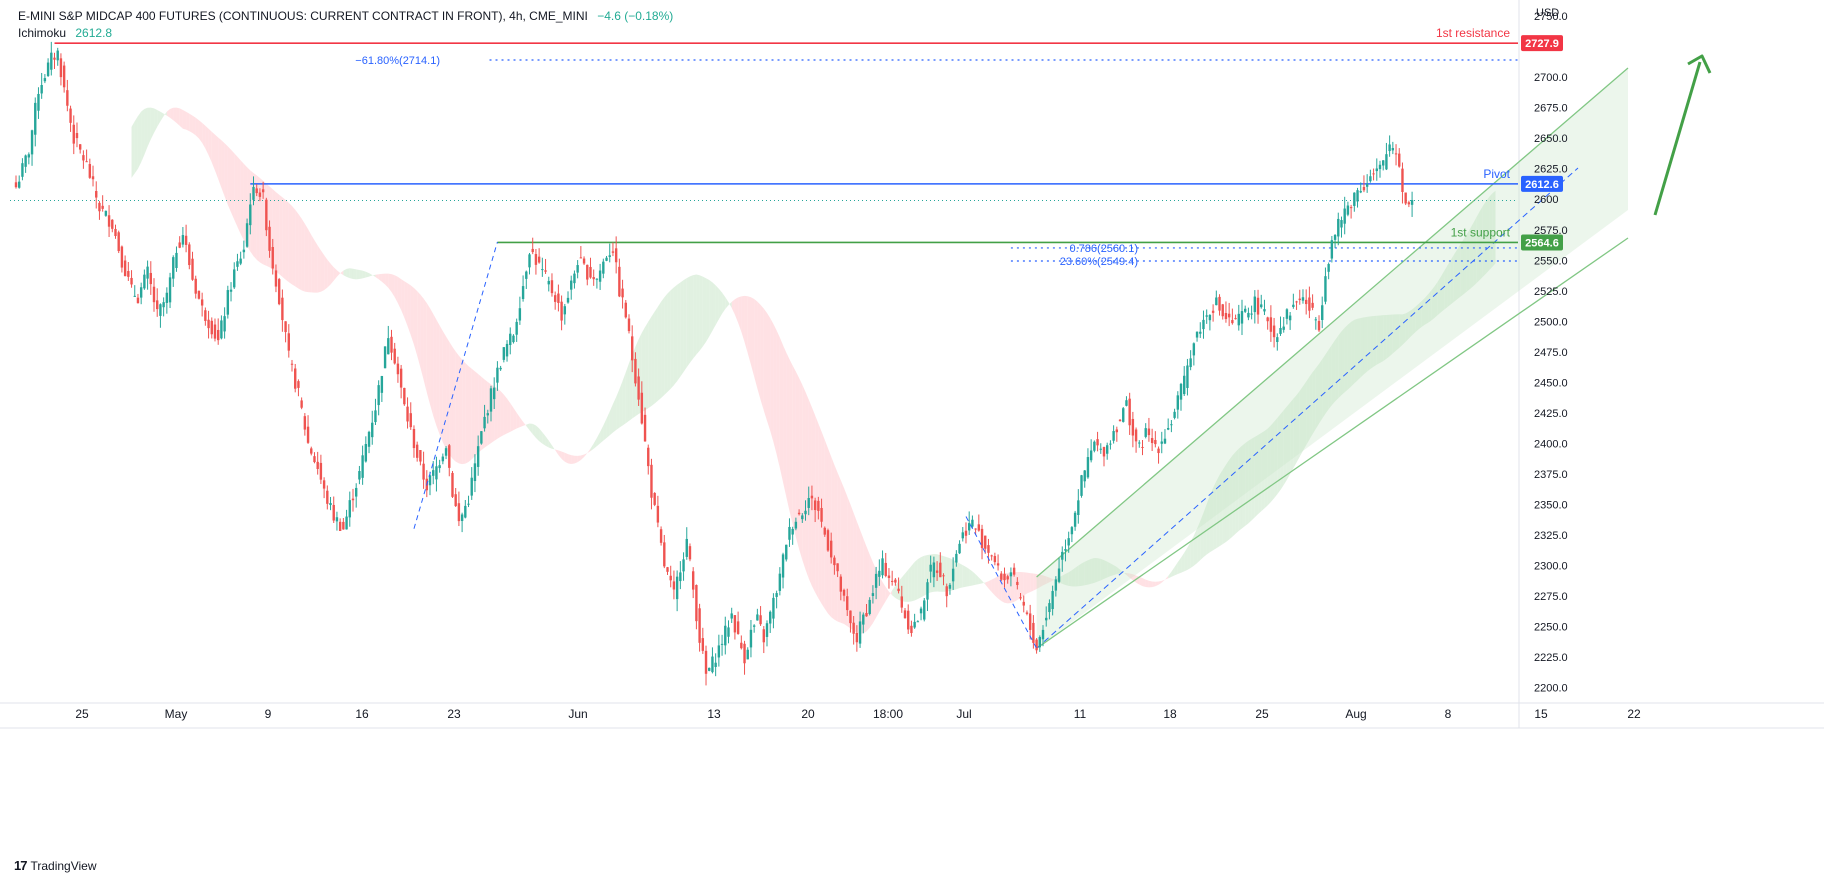 Image resolution: width=1824 pixels, height=880 pixels. What do you see at coordinates (65, 33) in the screenshot?
I see `indicator-legend: Ichimoku 2612.8` at bounding box center [65, 33].